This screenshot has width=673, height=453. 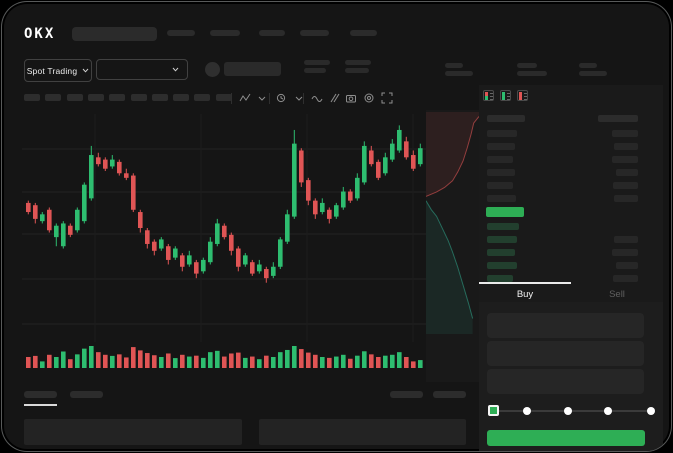 What do you see at coordinates (52, 70) in the screenshot?
I see `spot-trading-label: Spot Trading` at bounding box center [52, 70].